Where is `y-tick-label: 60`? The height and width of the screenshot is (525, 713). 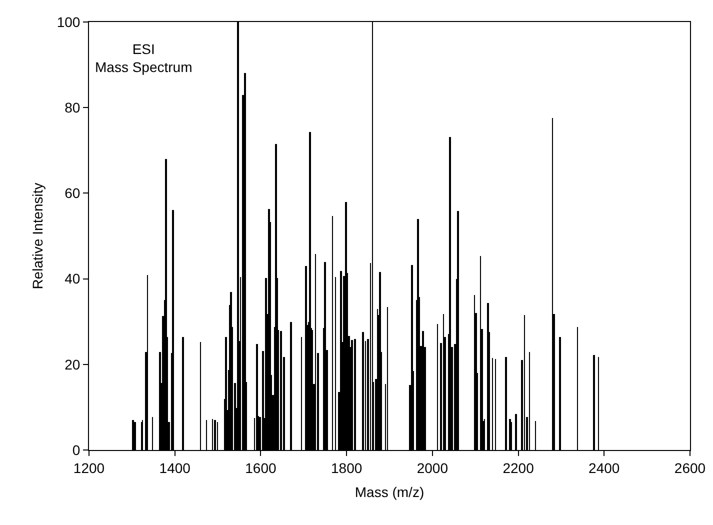
y-tick-label: 60 is located at coordinates (72, 193).